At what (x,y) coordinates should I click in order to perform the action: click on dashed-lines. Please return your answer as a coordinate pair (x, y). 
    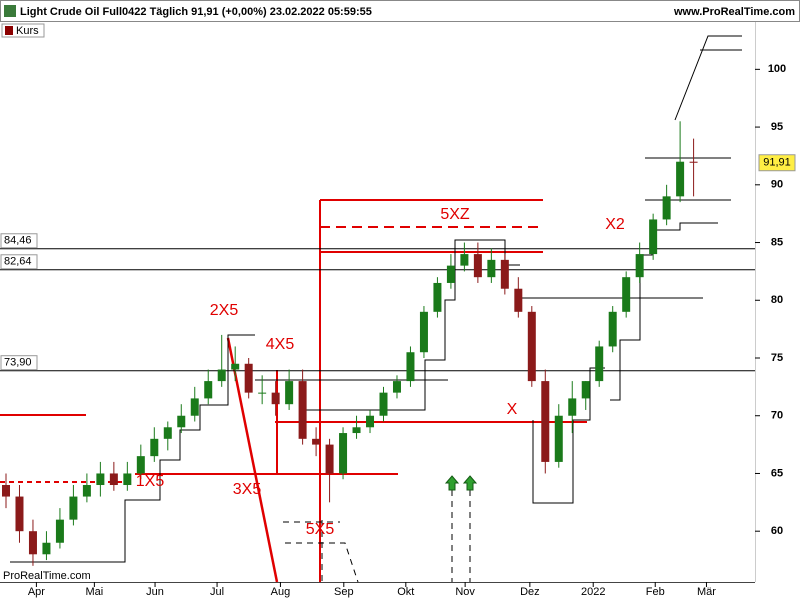
    Looking at the image, I should click on (377, 536).